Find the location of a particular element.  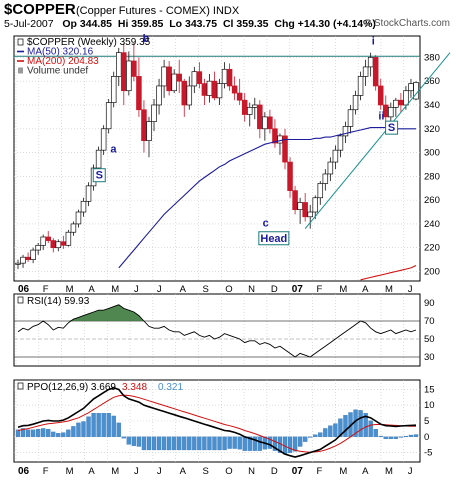

legend-swatch is located at coordinates (20, 300).